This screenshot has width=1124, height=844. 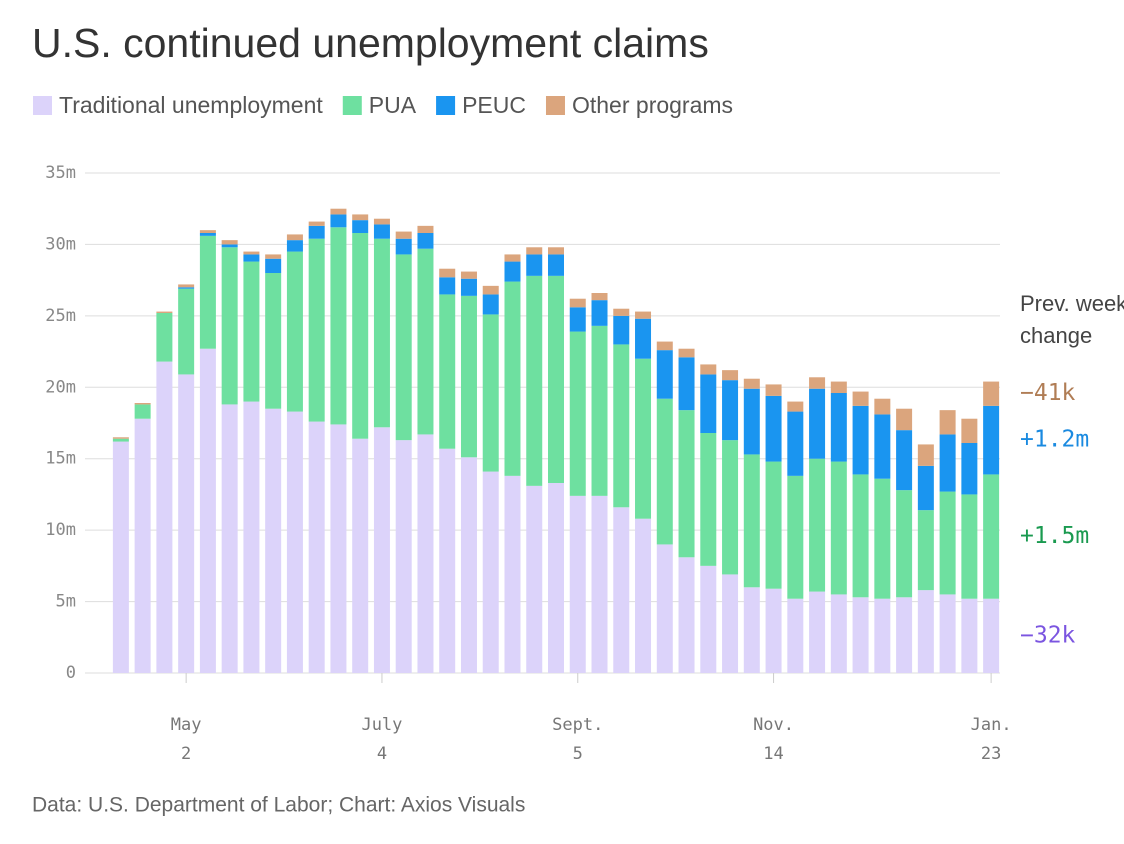 What do you see at coordinates (652, 105) in the screenshot?
I see `legend-label: Other programs` at bounding box center [652, 105].